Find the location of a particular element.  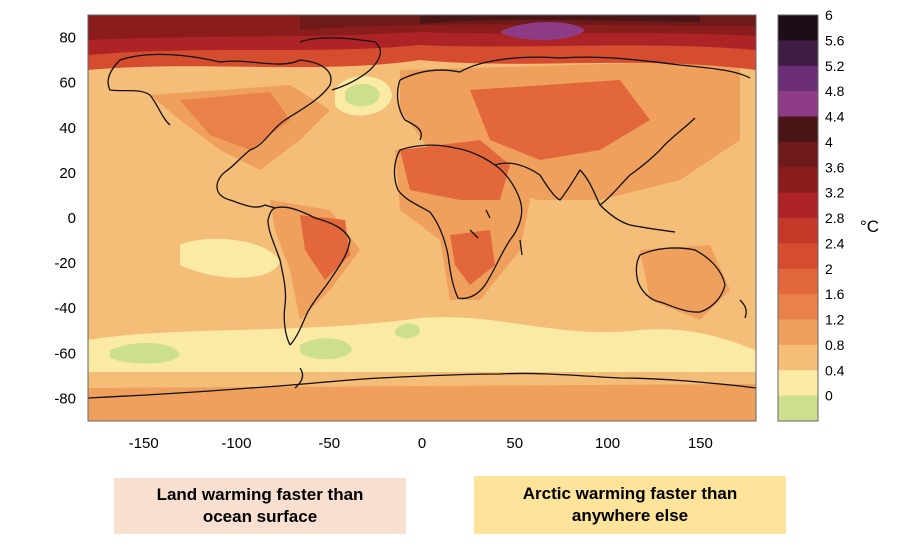

colorbar-tick-label: 5.2 is located at coordinates (835, 66).